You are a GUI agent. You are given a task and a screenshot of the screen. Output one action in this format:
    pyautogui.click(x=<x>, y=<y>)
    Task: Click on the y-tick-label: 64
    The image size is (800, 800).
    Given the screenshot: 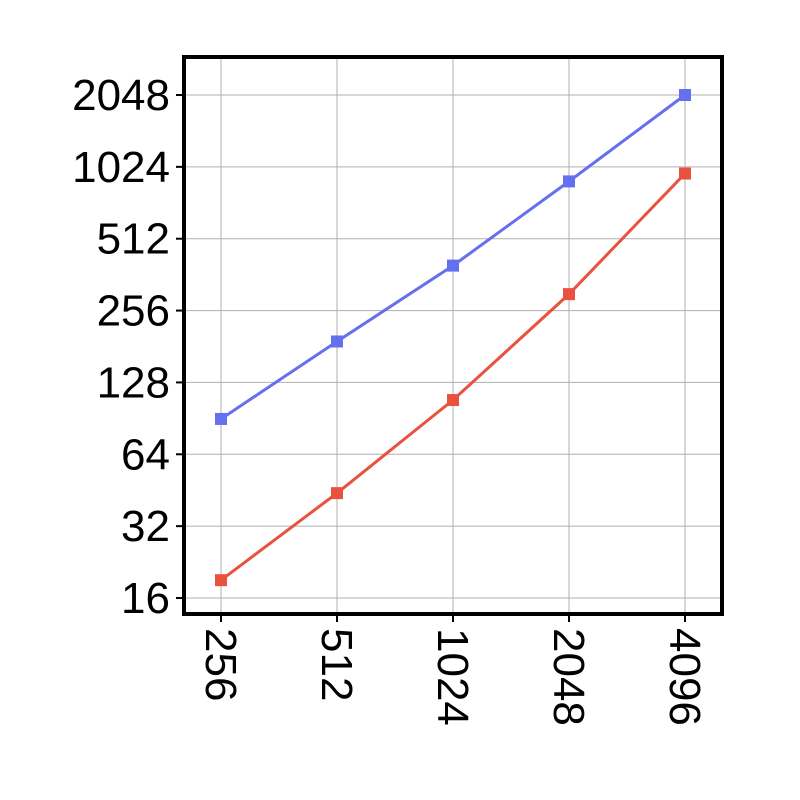 What is the action you would take?
    pyautogui.click(x=145, y=454)
    